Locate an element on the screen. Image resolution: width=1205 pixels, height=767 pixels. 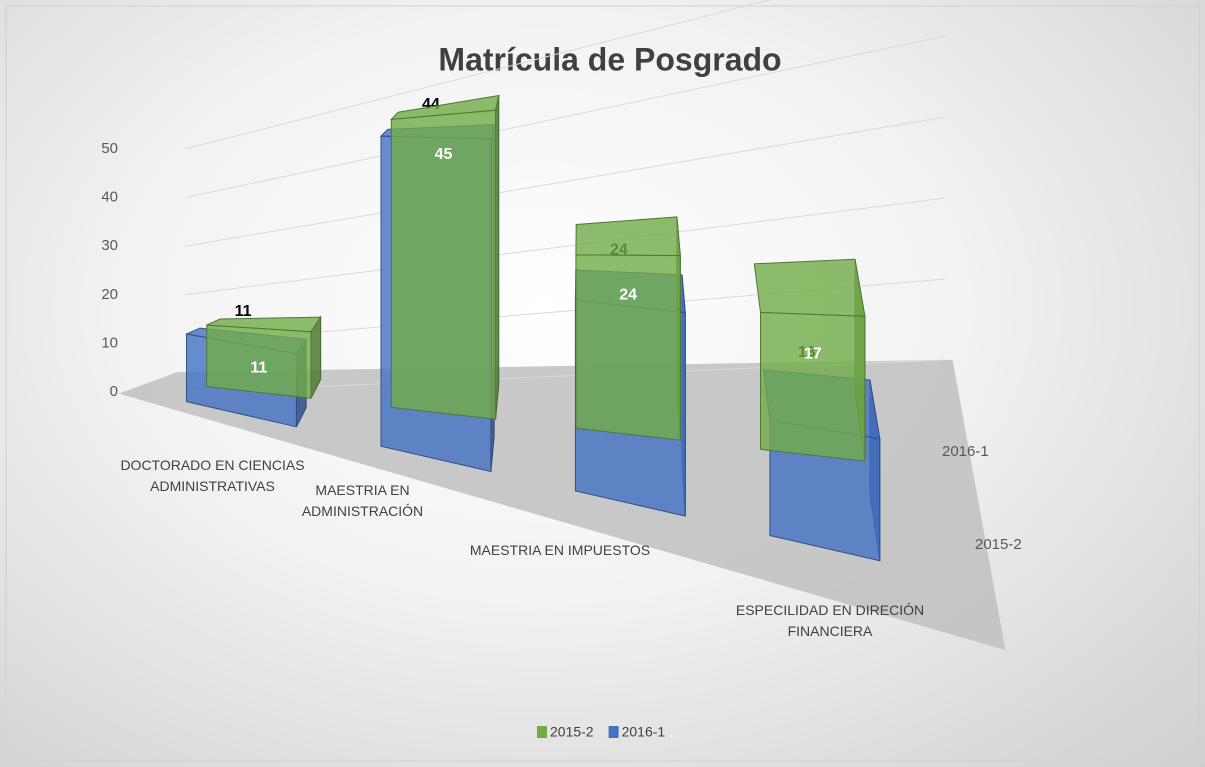
y-tick-label: 30 is located at coordinates (109, 245).